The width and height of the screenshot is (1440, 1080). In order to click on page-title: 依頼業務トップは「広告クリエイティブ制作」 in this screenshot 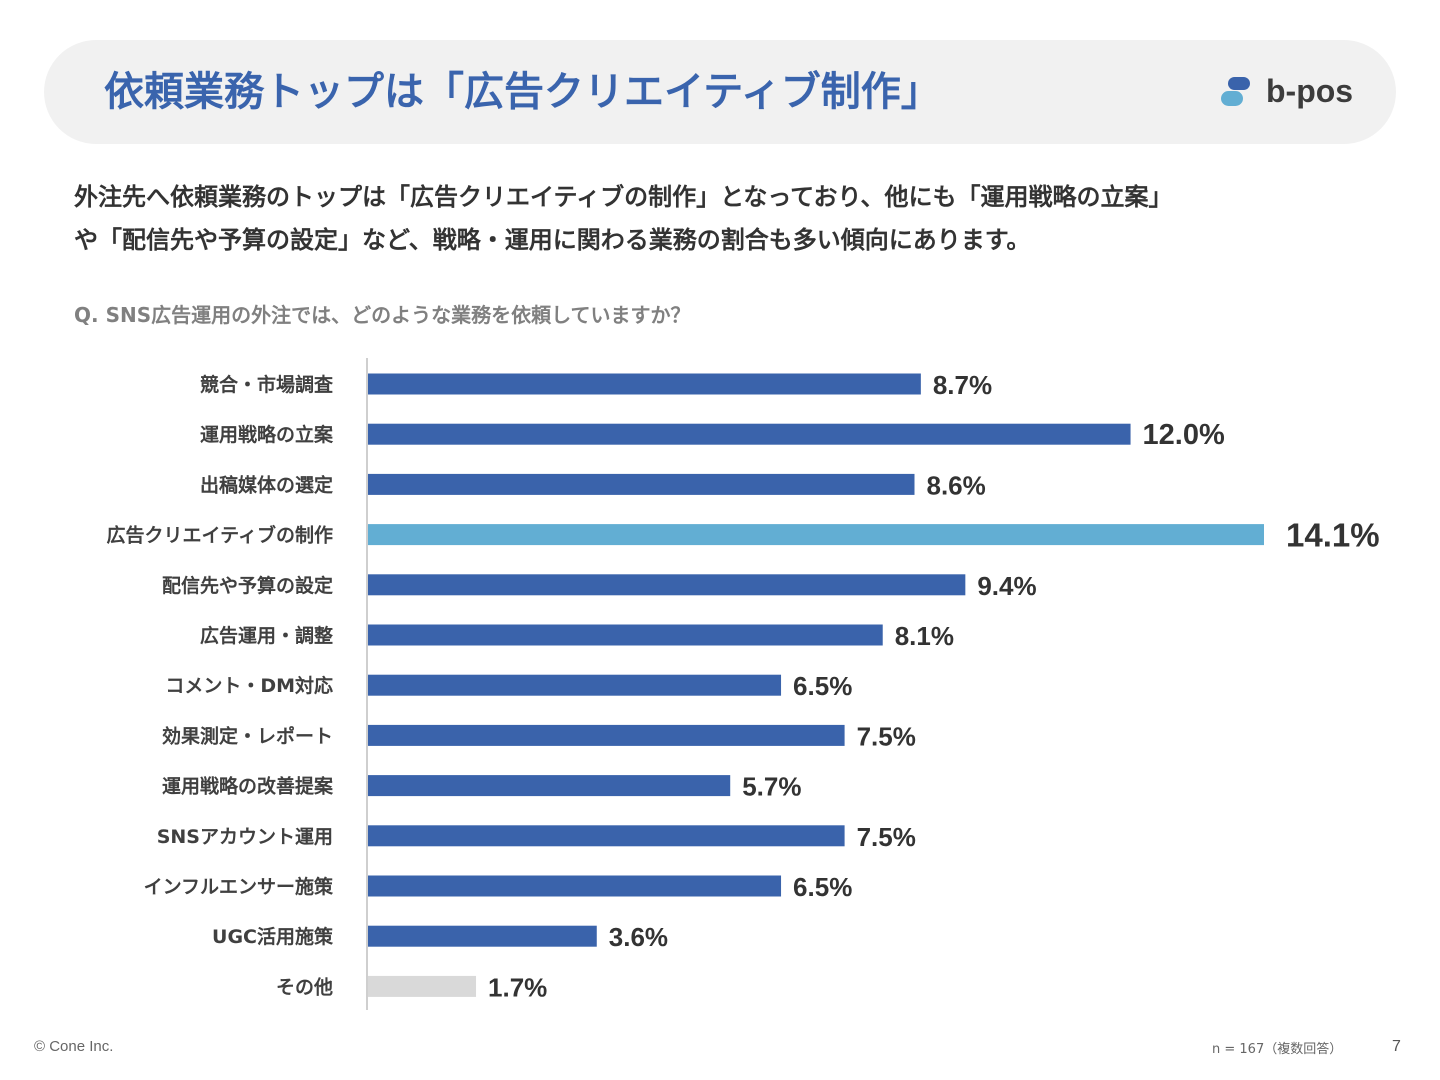, I will do `click(522, 92)`.